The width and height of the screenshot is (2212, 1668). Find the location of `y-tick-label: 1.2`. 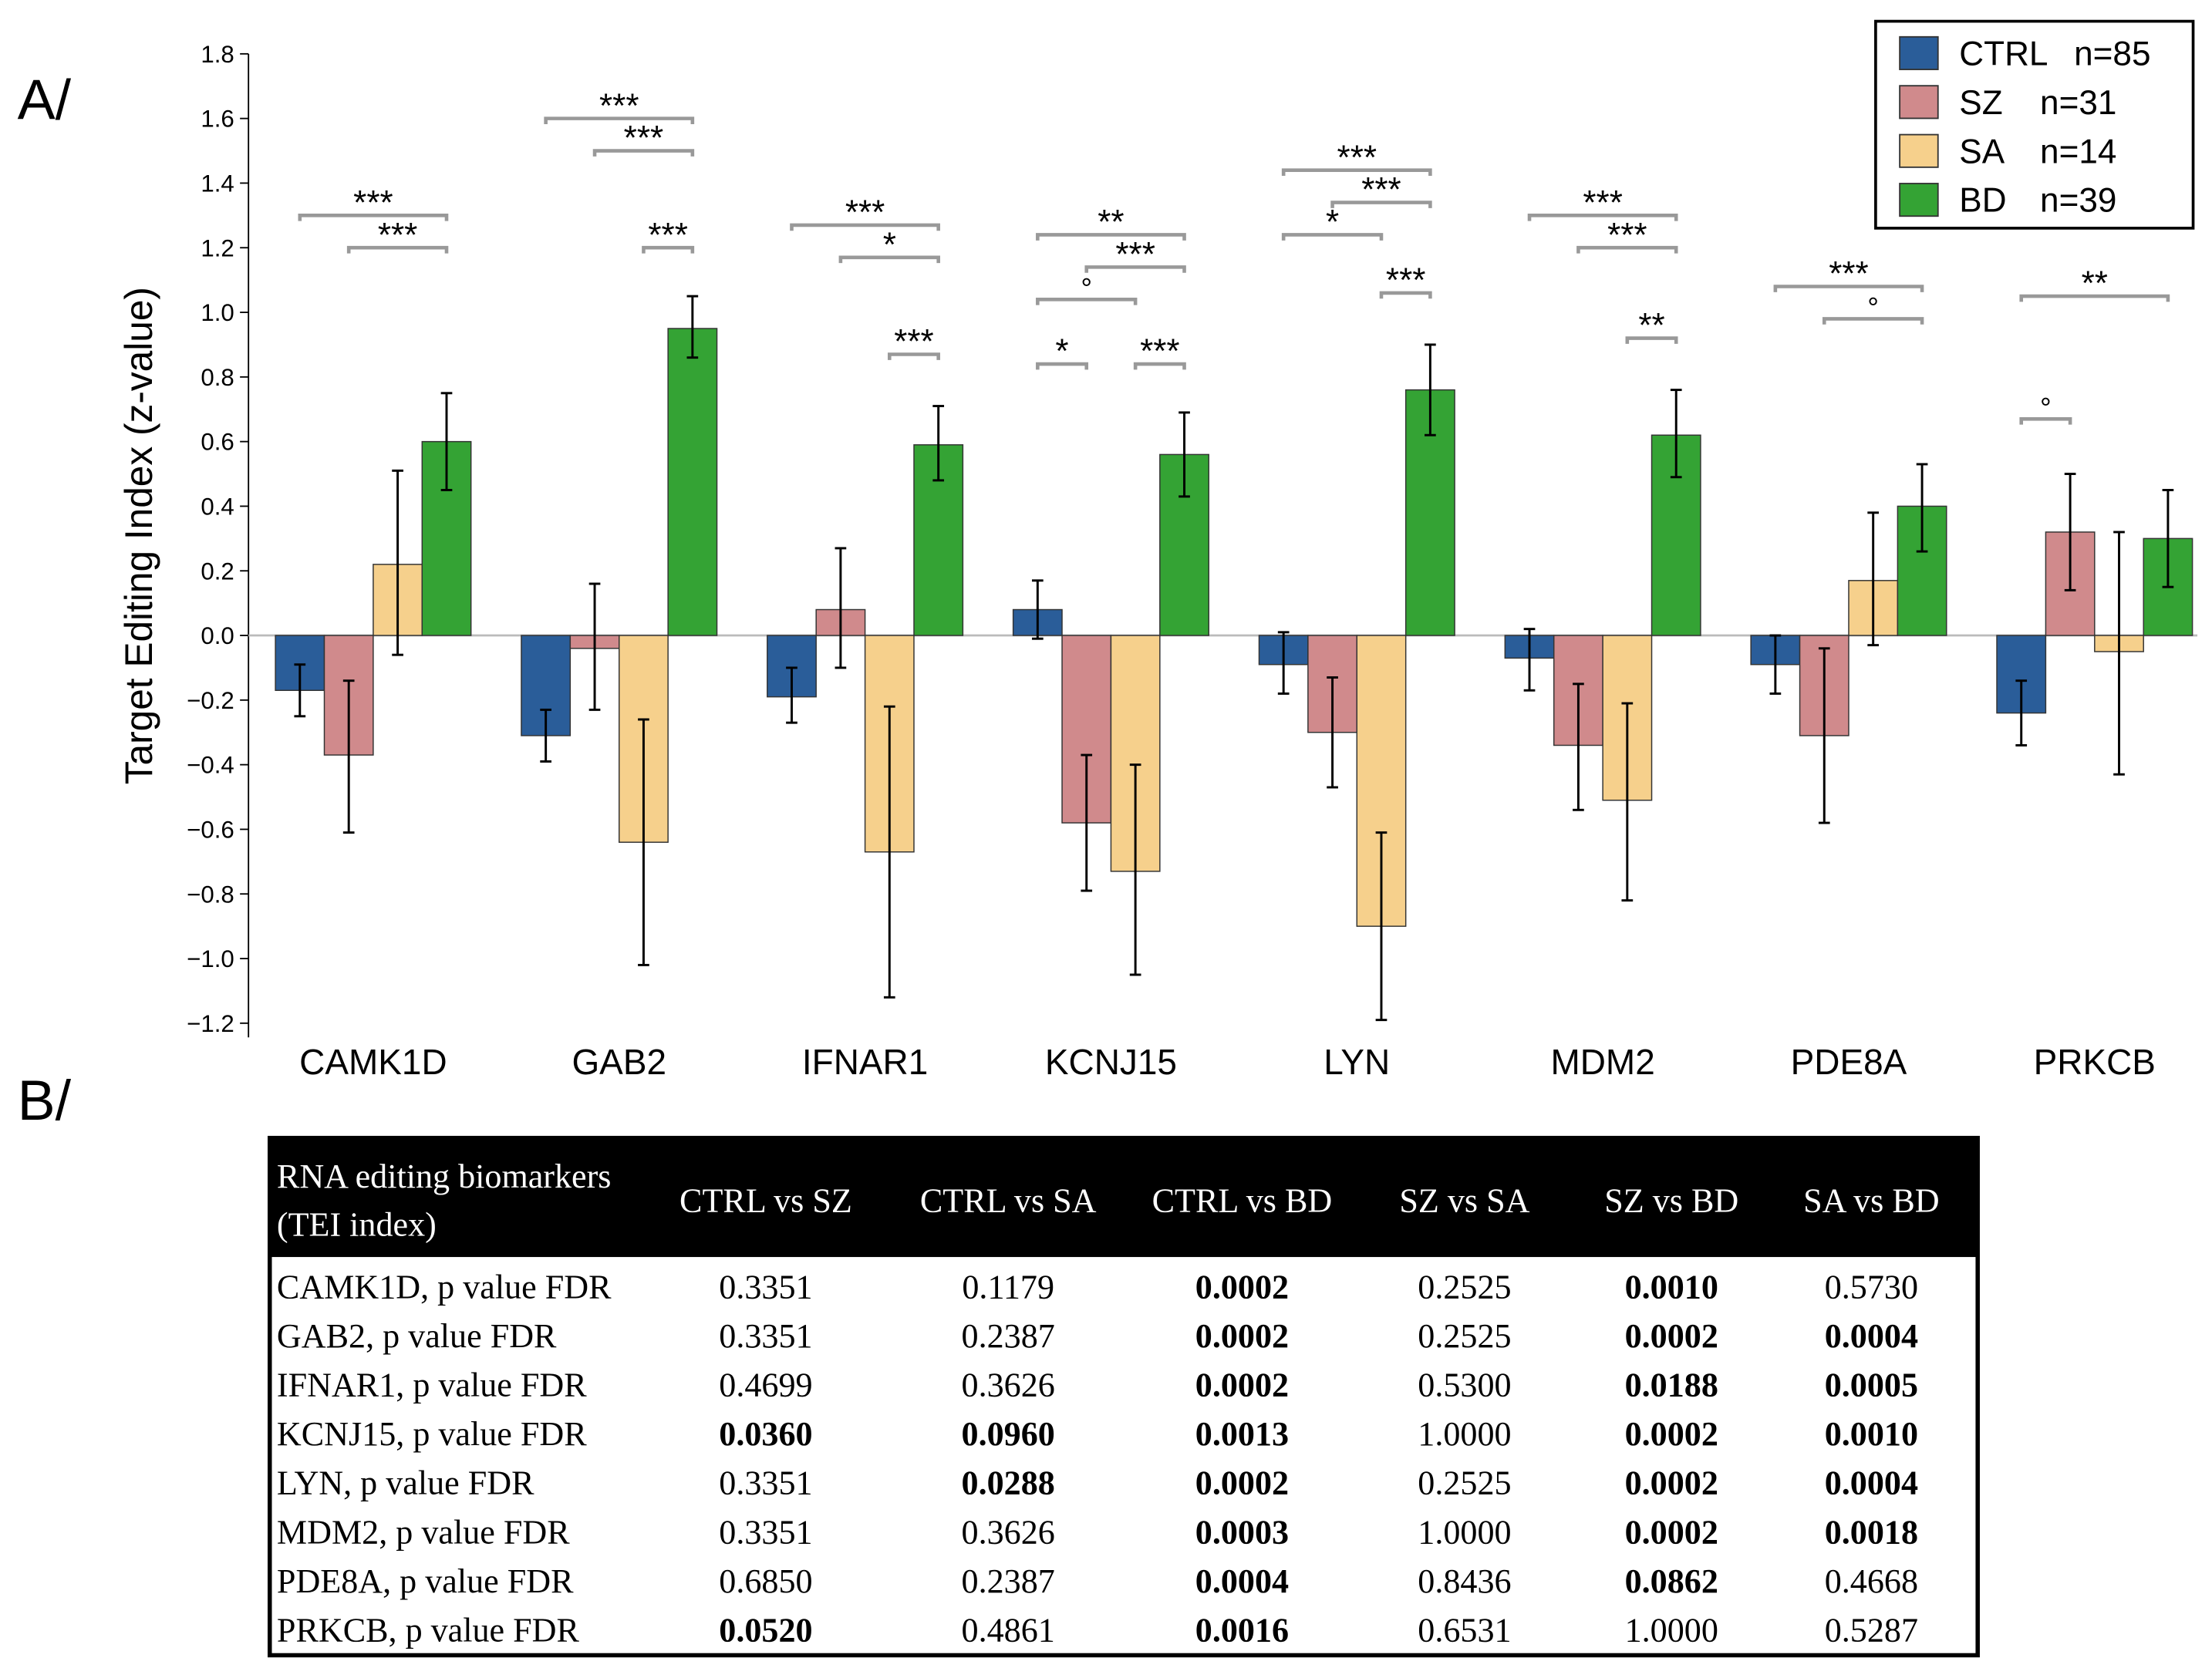

y-tick-label: 1.2 is located at coordinates (217, 247).